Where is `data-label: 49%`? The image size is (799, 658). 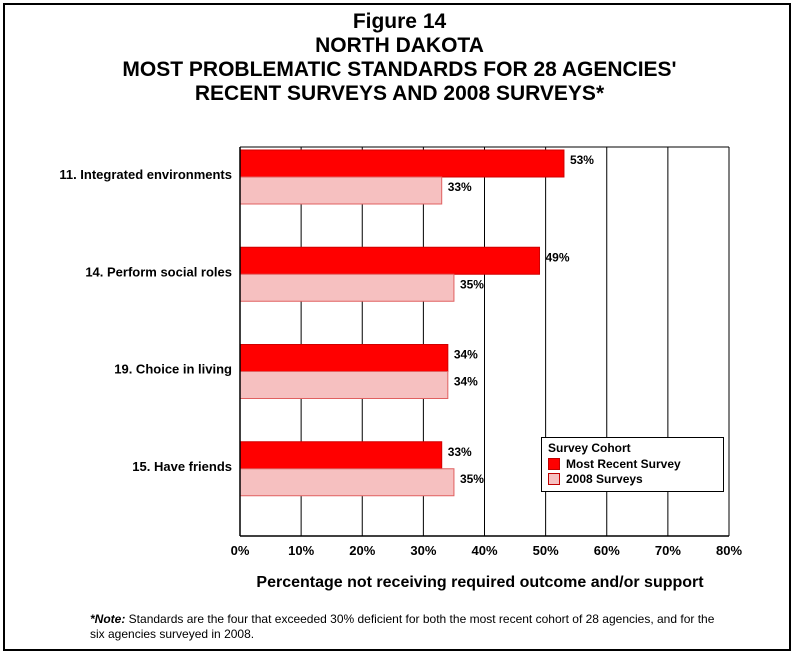
data-label: 49% is located at coordinates (558, 257).